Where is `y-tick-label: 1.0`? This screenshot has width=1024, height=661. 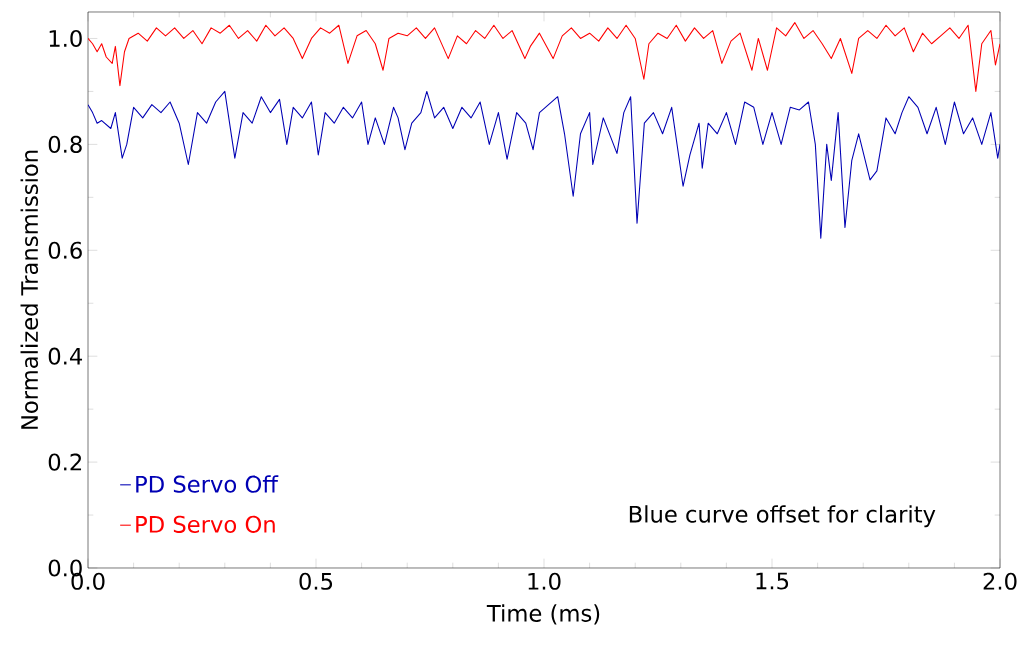 y-tick-label: 1.0 is located at coordinates (65, 38).